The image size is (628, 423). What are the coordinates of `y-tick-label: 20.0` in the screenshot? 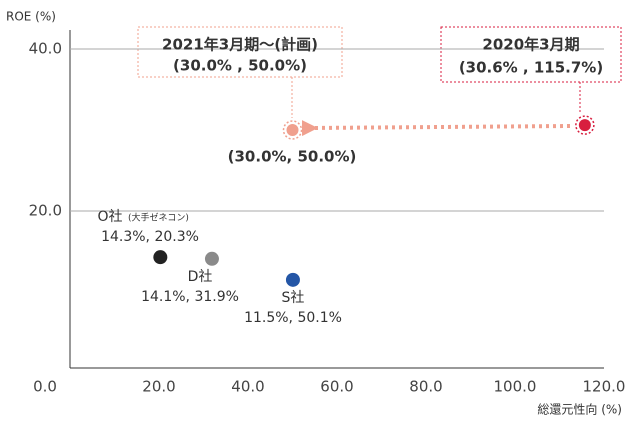 It's located at (45, 211).